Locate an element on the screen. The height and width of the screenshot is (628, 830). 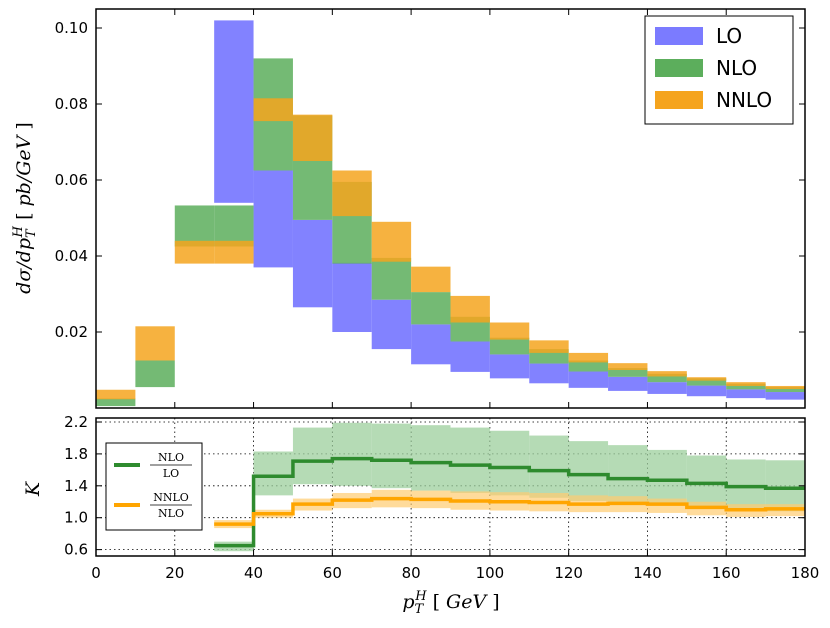
kfactor-x-ticks: 0 20 40 60 80 100 120 140 160 180 is located at coordinates (455, 566).